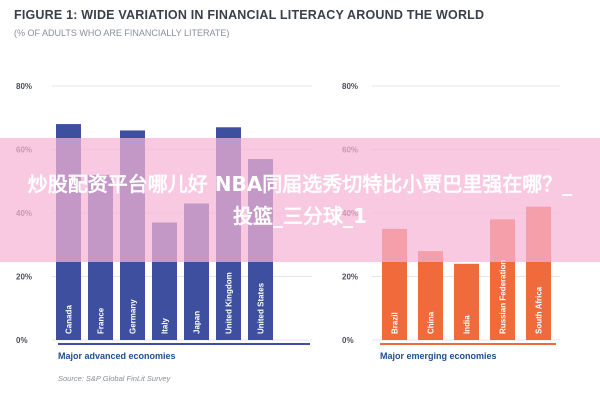 The image size is (600, 400). Describe the element at coordinates (69, 319) in the screenshot. I see `category-label: Canada` at that location.